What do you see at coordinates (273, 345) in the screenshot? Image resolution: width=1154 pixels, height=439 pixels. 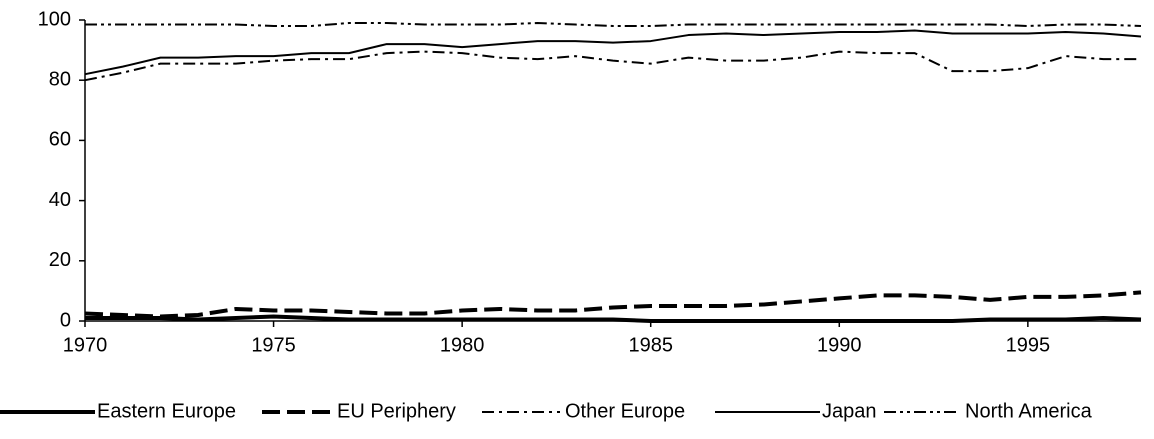 I see `x-tick-label: 1975` at bounding box center [273, 345].